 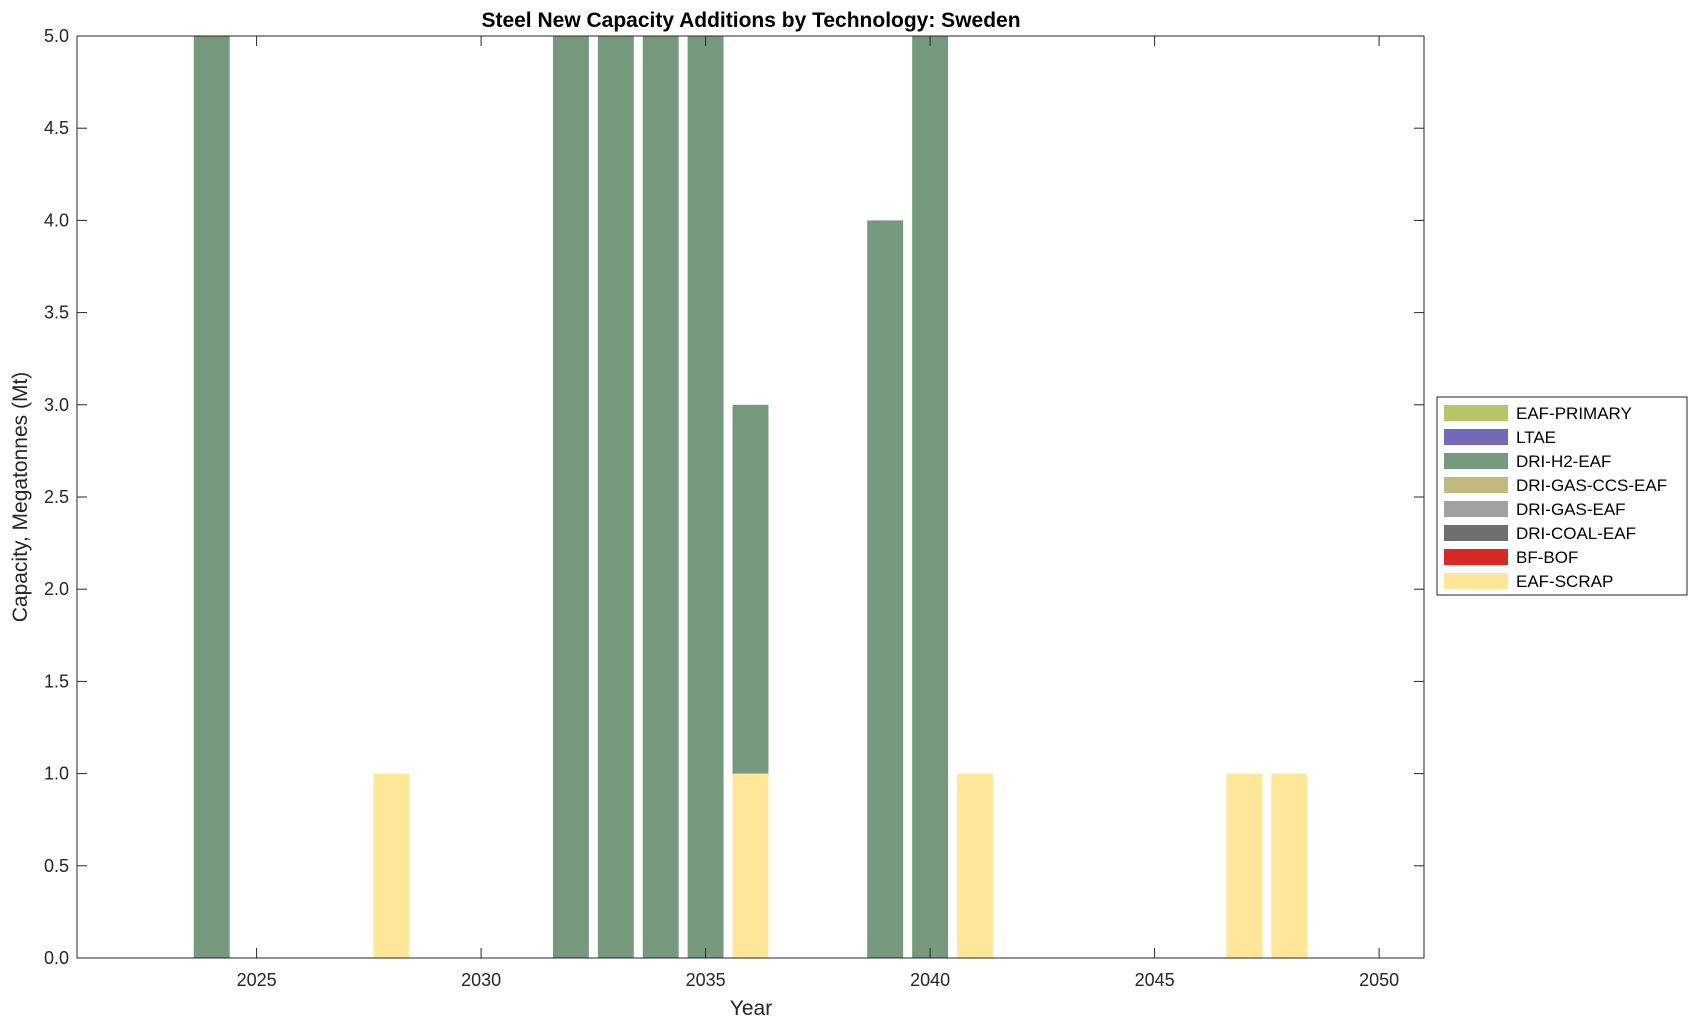 What do you see at coordinates (481, 980) in the screenshot?
I see `x-tick-label: 2030` at bounding box center [481, 980].